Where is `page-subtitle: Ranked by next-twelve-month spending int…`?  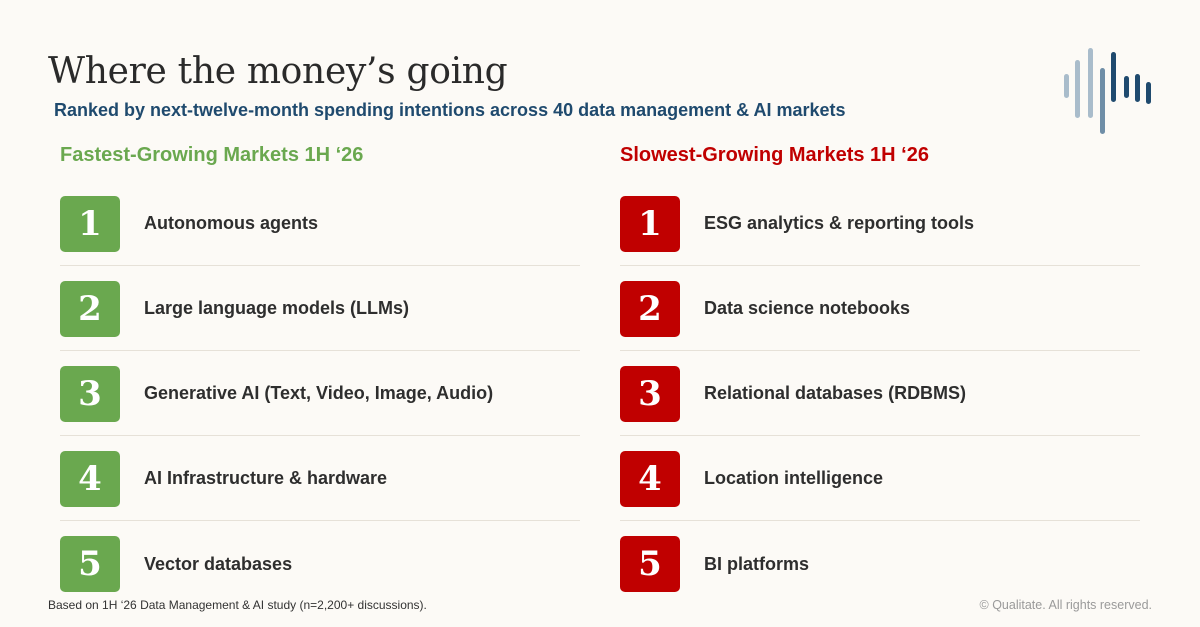
page-subtitle: Ranked by next-twelve-month spending int… is located at coordinates (450, 110).